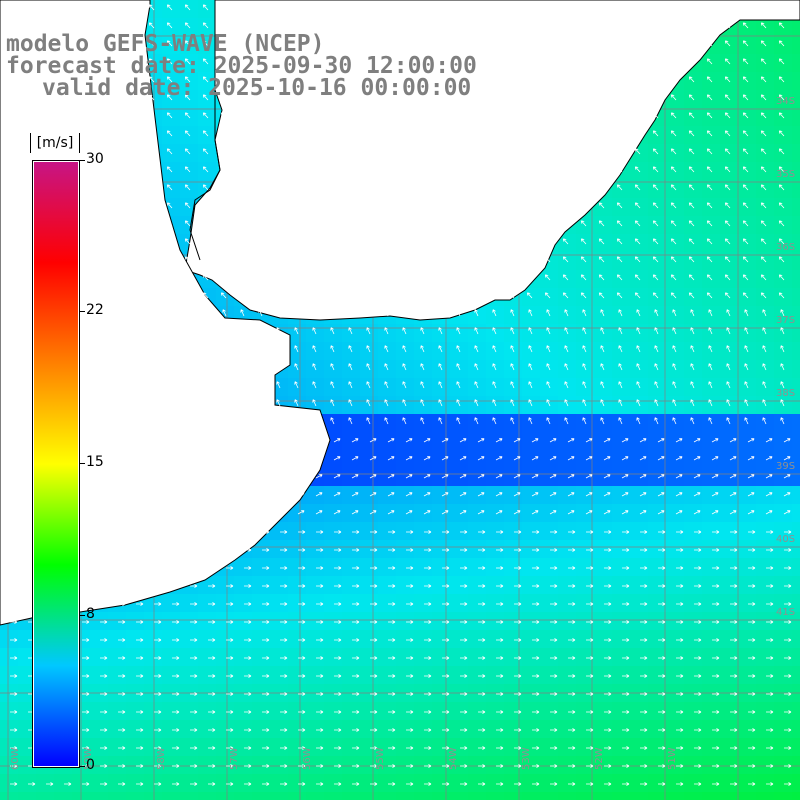 The image size is (800, 800). What do you see at coordinates (55, 143) in the screenshot?
I see `colorbar-unit: [m/s]` at bounding box center [55, 143].